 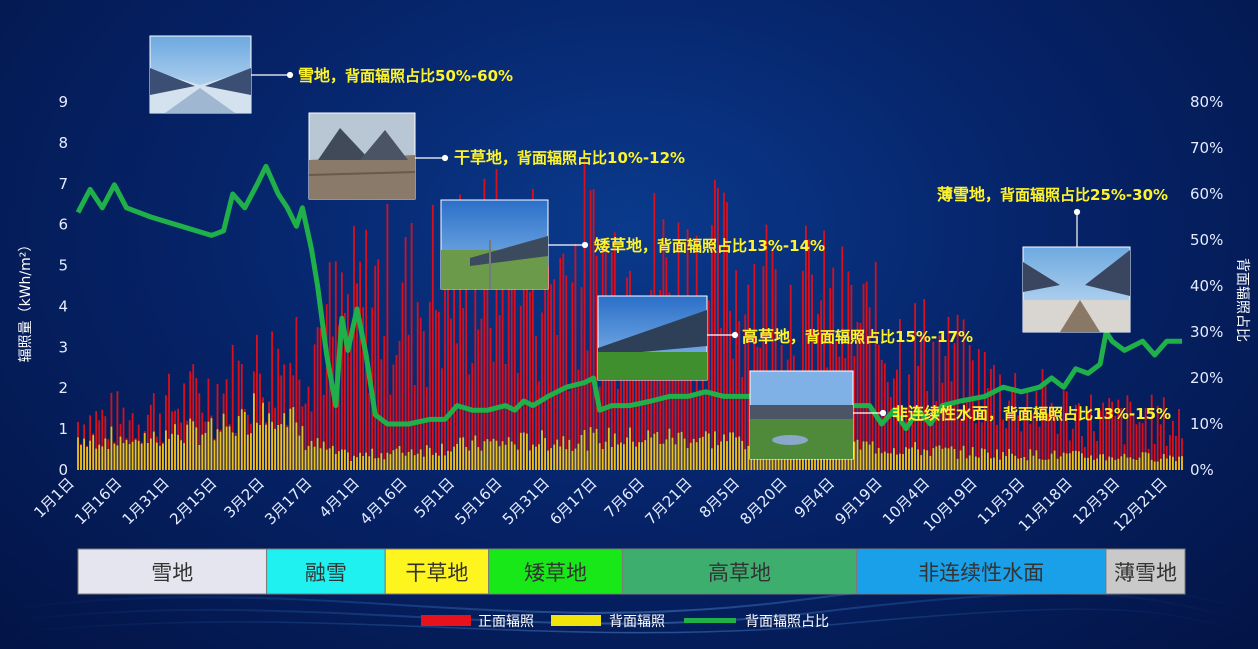 I want to click on right-tick-label: 20%, so click(x=1206, y=378).